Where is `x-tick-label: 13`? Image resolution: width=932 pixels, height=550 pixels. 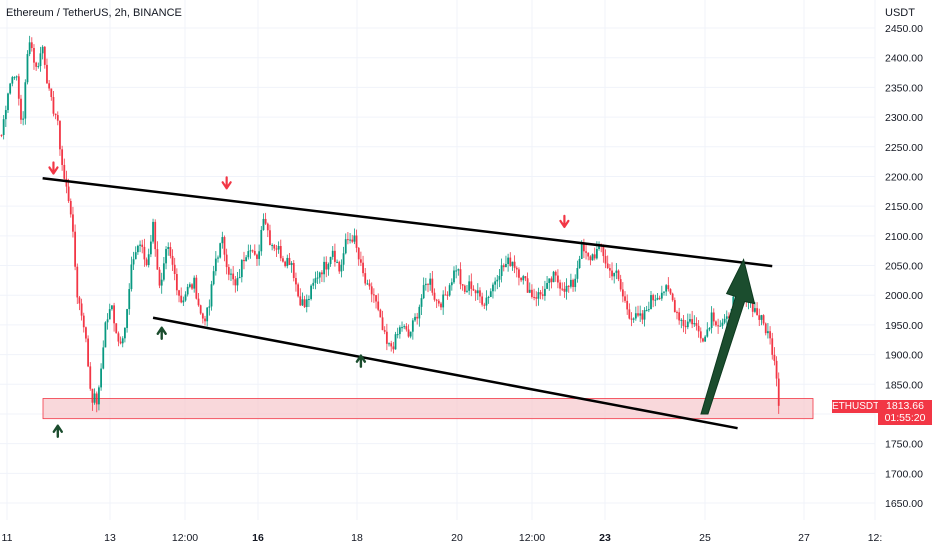 x-tick-label: 13 is located at coordinates (110, 538).